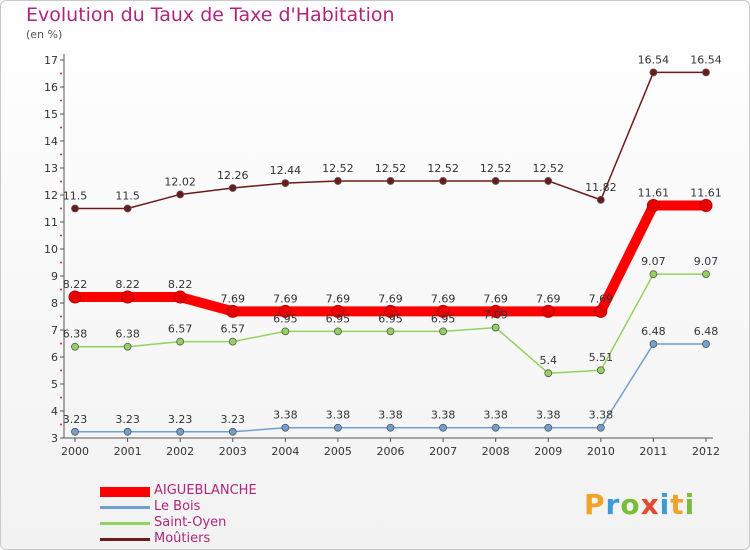 The height and width of the screenshot is (550, 750). Describe the element at coordinates (650, 504) in the screenshot. I see `logo-letter: x` at that location.